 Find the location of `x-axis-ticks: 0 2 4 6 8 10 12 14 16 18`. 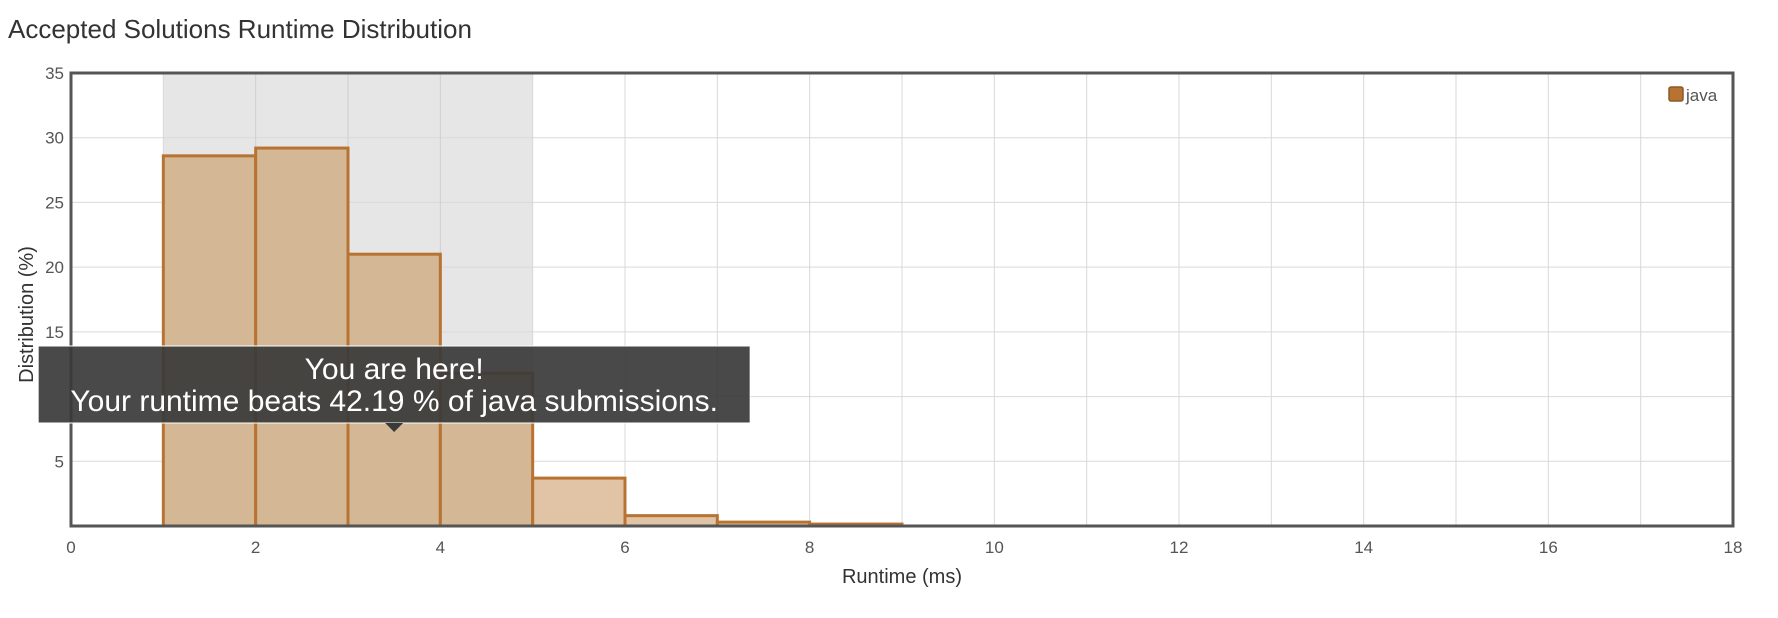

x-axis-ticks: 0 2 4 6 8 10 12 14 16 18 is located at coordinates (904, 547).